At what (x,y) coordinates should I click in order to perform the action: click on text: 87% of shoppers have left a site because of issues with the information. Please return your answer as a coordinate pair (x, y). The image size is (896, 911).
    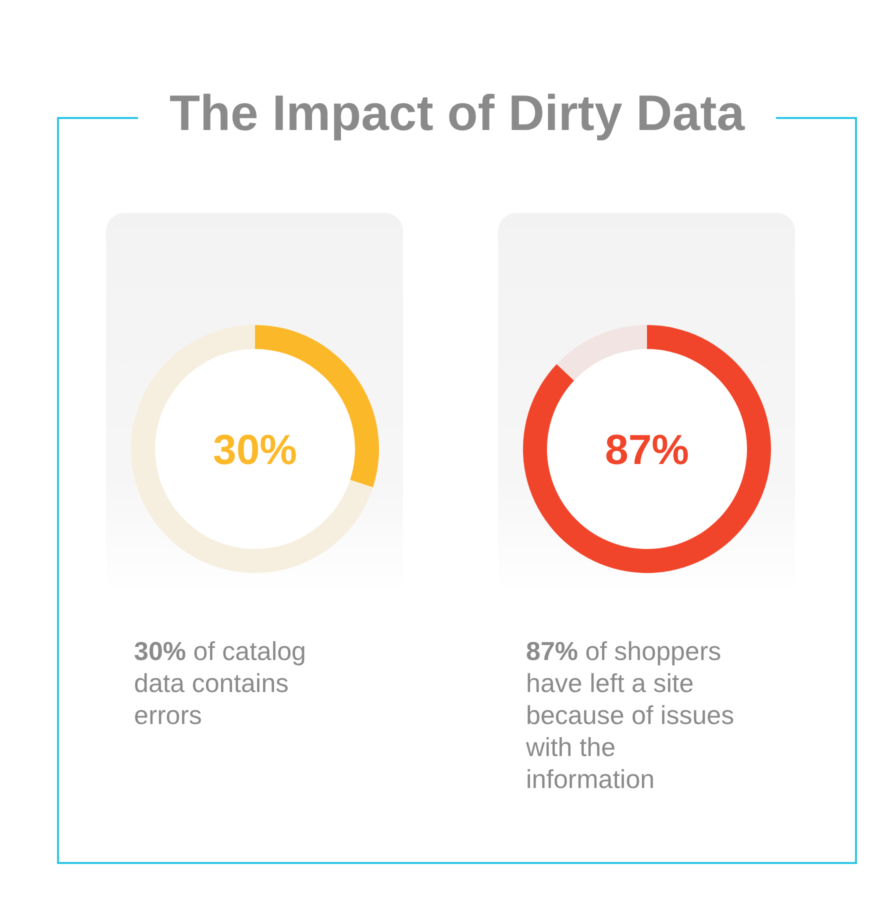
    Looking at the image, I should click on (629, 715).